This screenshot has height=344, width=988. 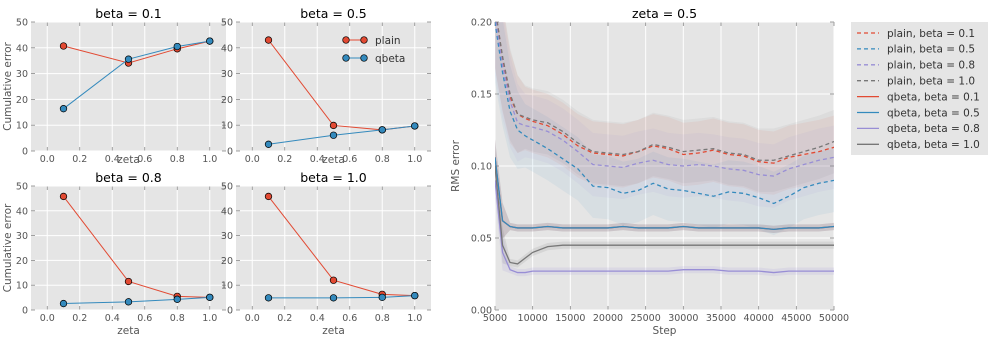 I want to click on legend-label-3: plain, beta = 1.0, so click(x=931, y=82).